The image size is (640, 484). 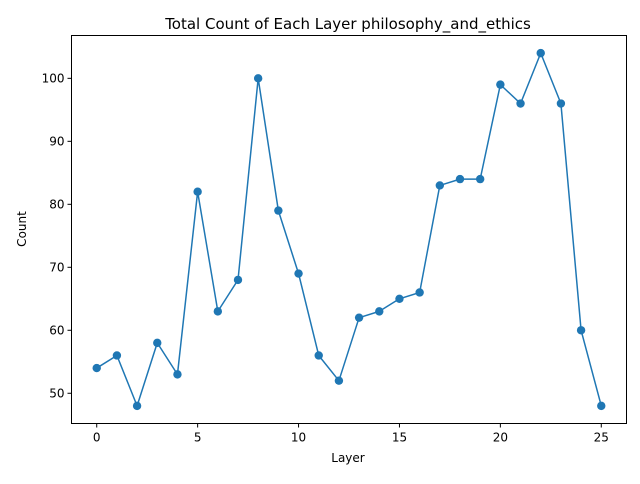 I want to click on y-tick-label: 90, so click(x=56, y=141).